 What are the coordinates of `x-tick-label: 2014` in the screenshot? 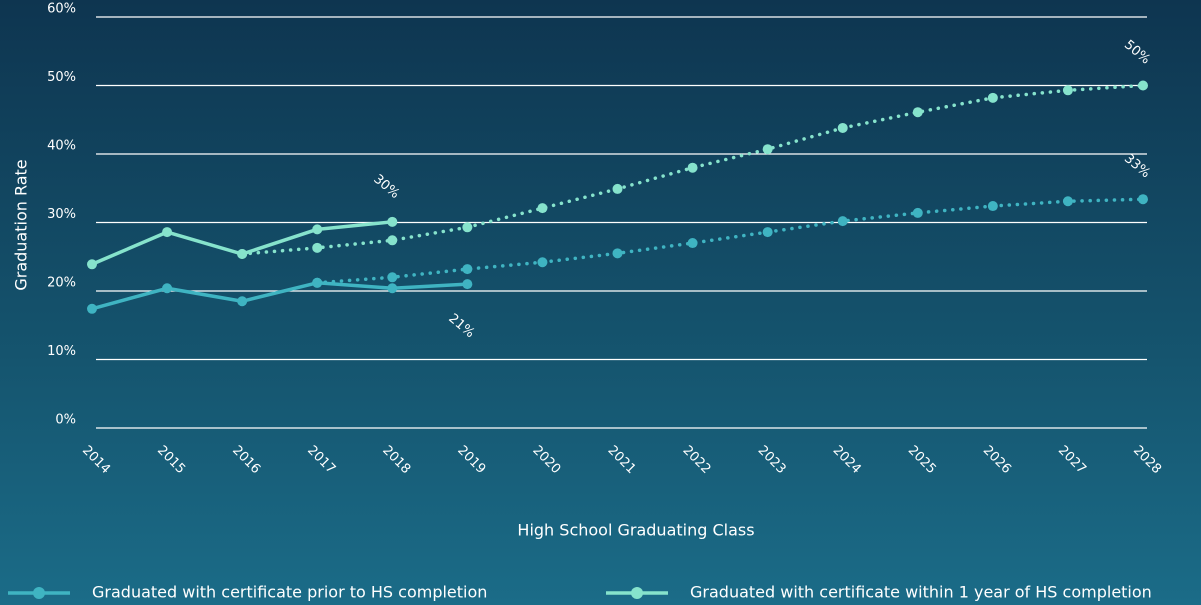 It's located at (96, 460).